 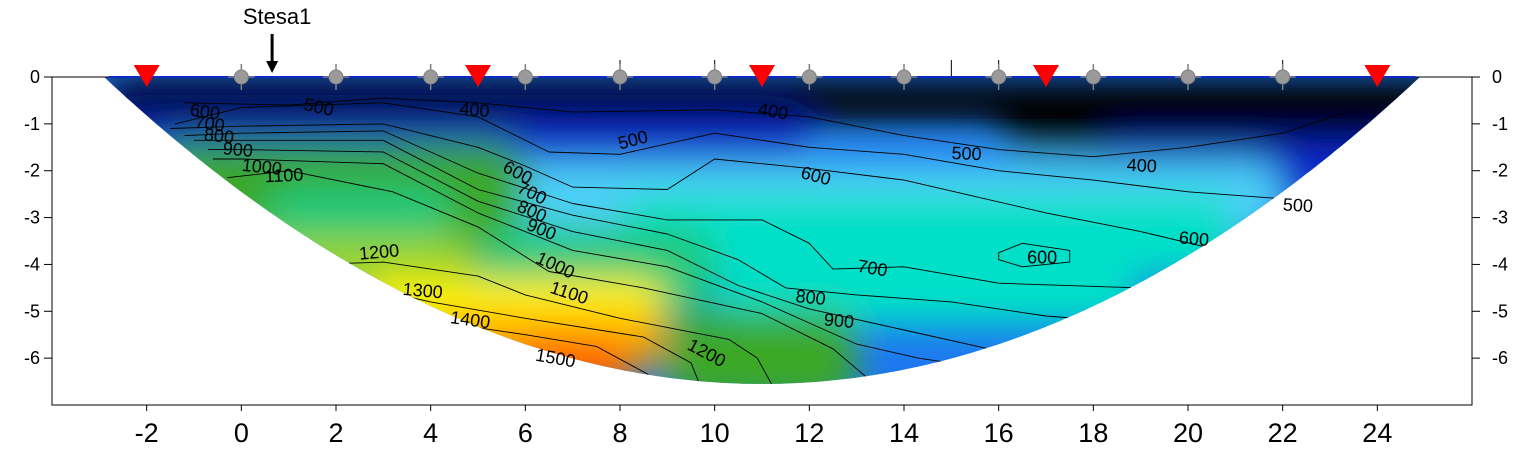 I want to click on x-tick-label: 12, so click(x=809, y=433).